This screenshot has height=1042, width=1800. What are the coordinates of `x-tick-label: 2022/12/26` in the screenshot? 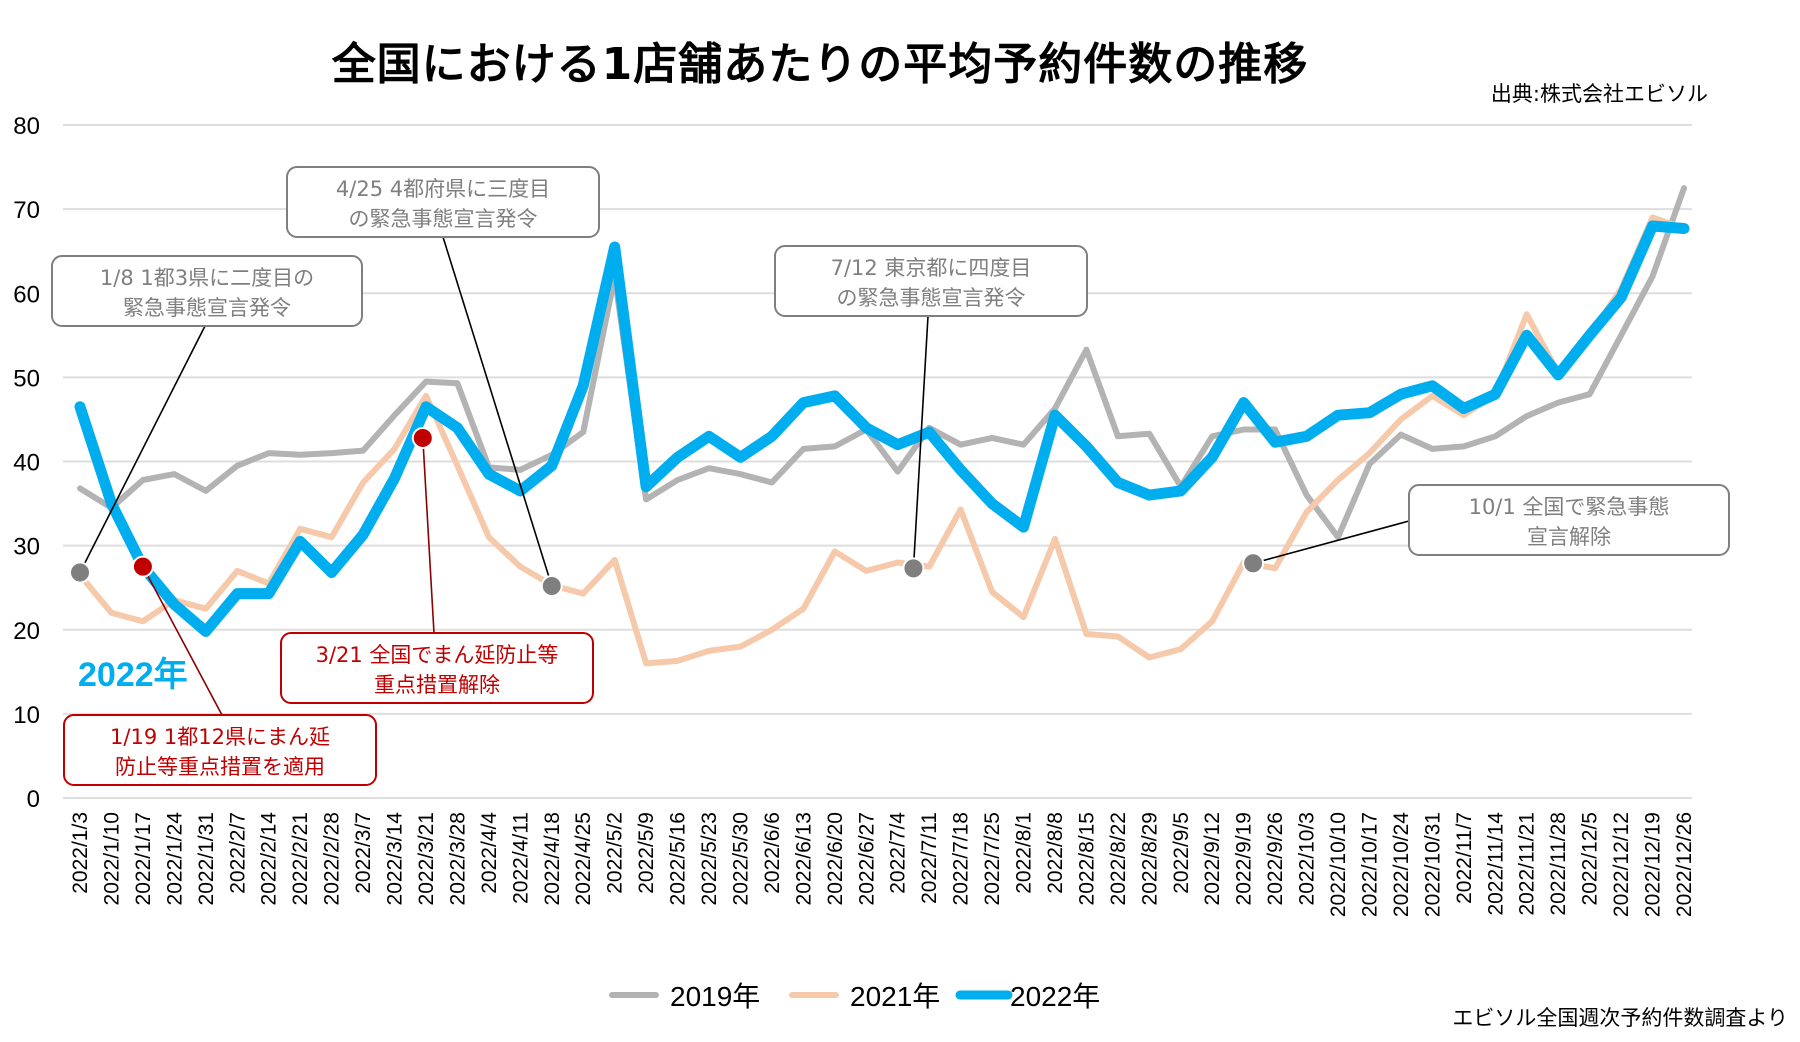 It's located at (1684, 864).